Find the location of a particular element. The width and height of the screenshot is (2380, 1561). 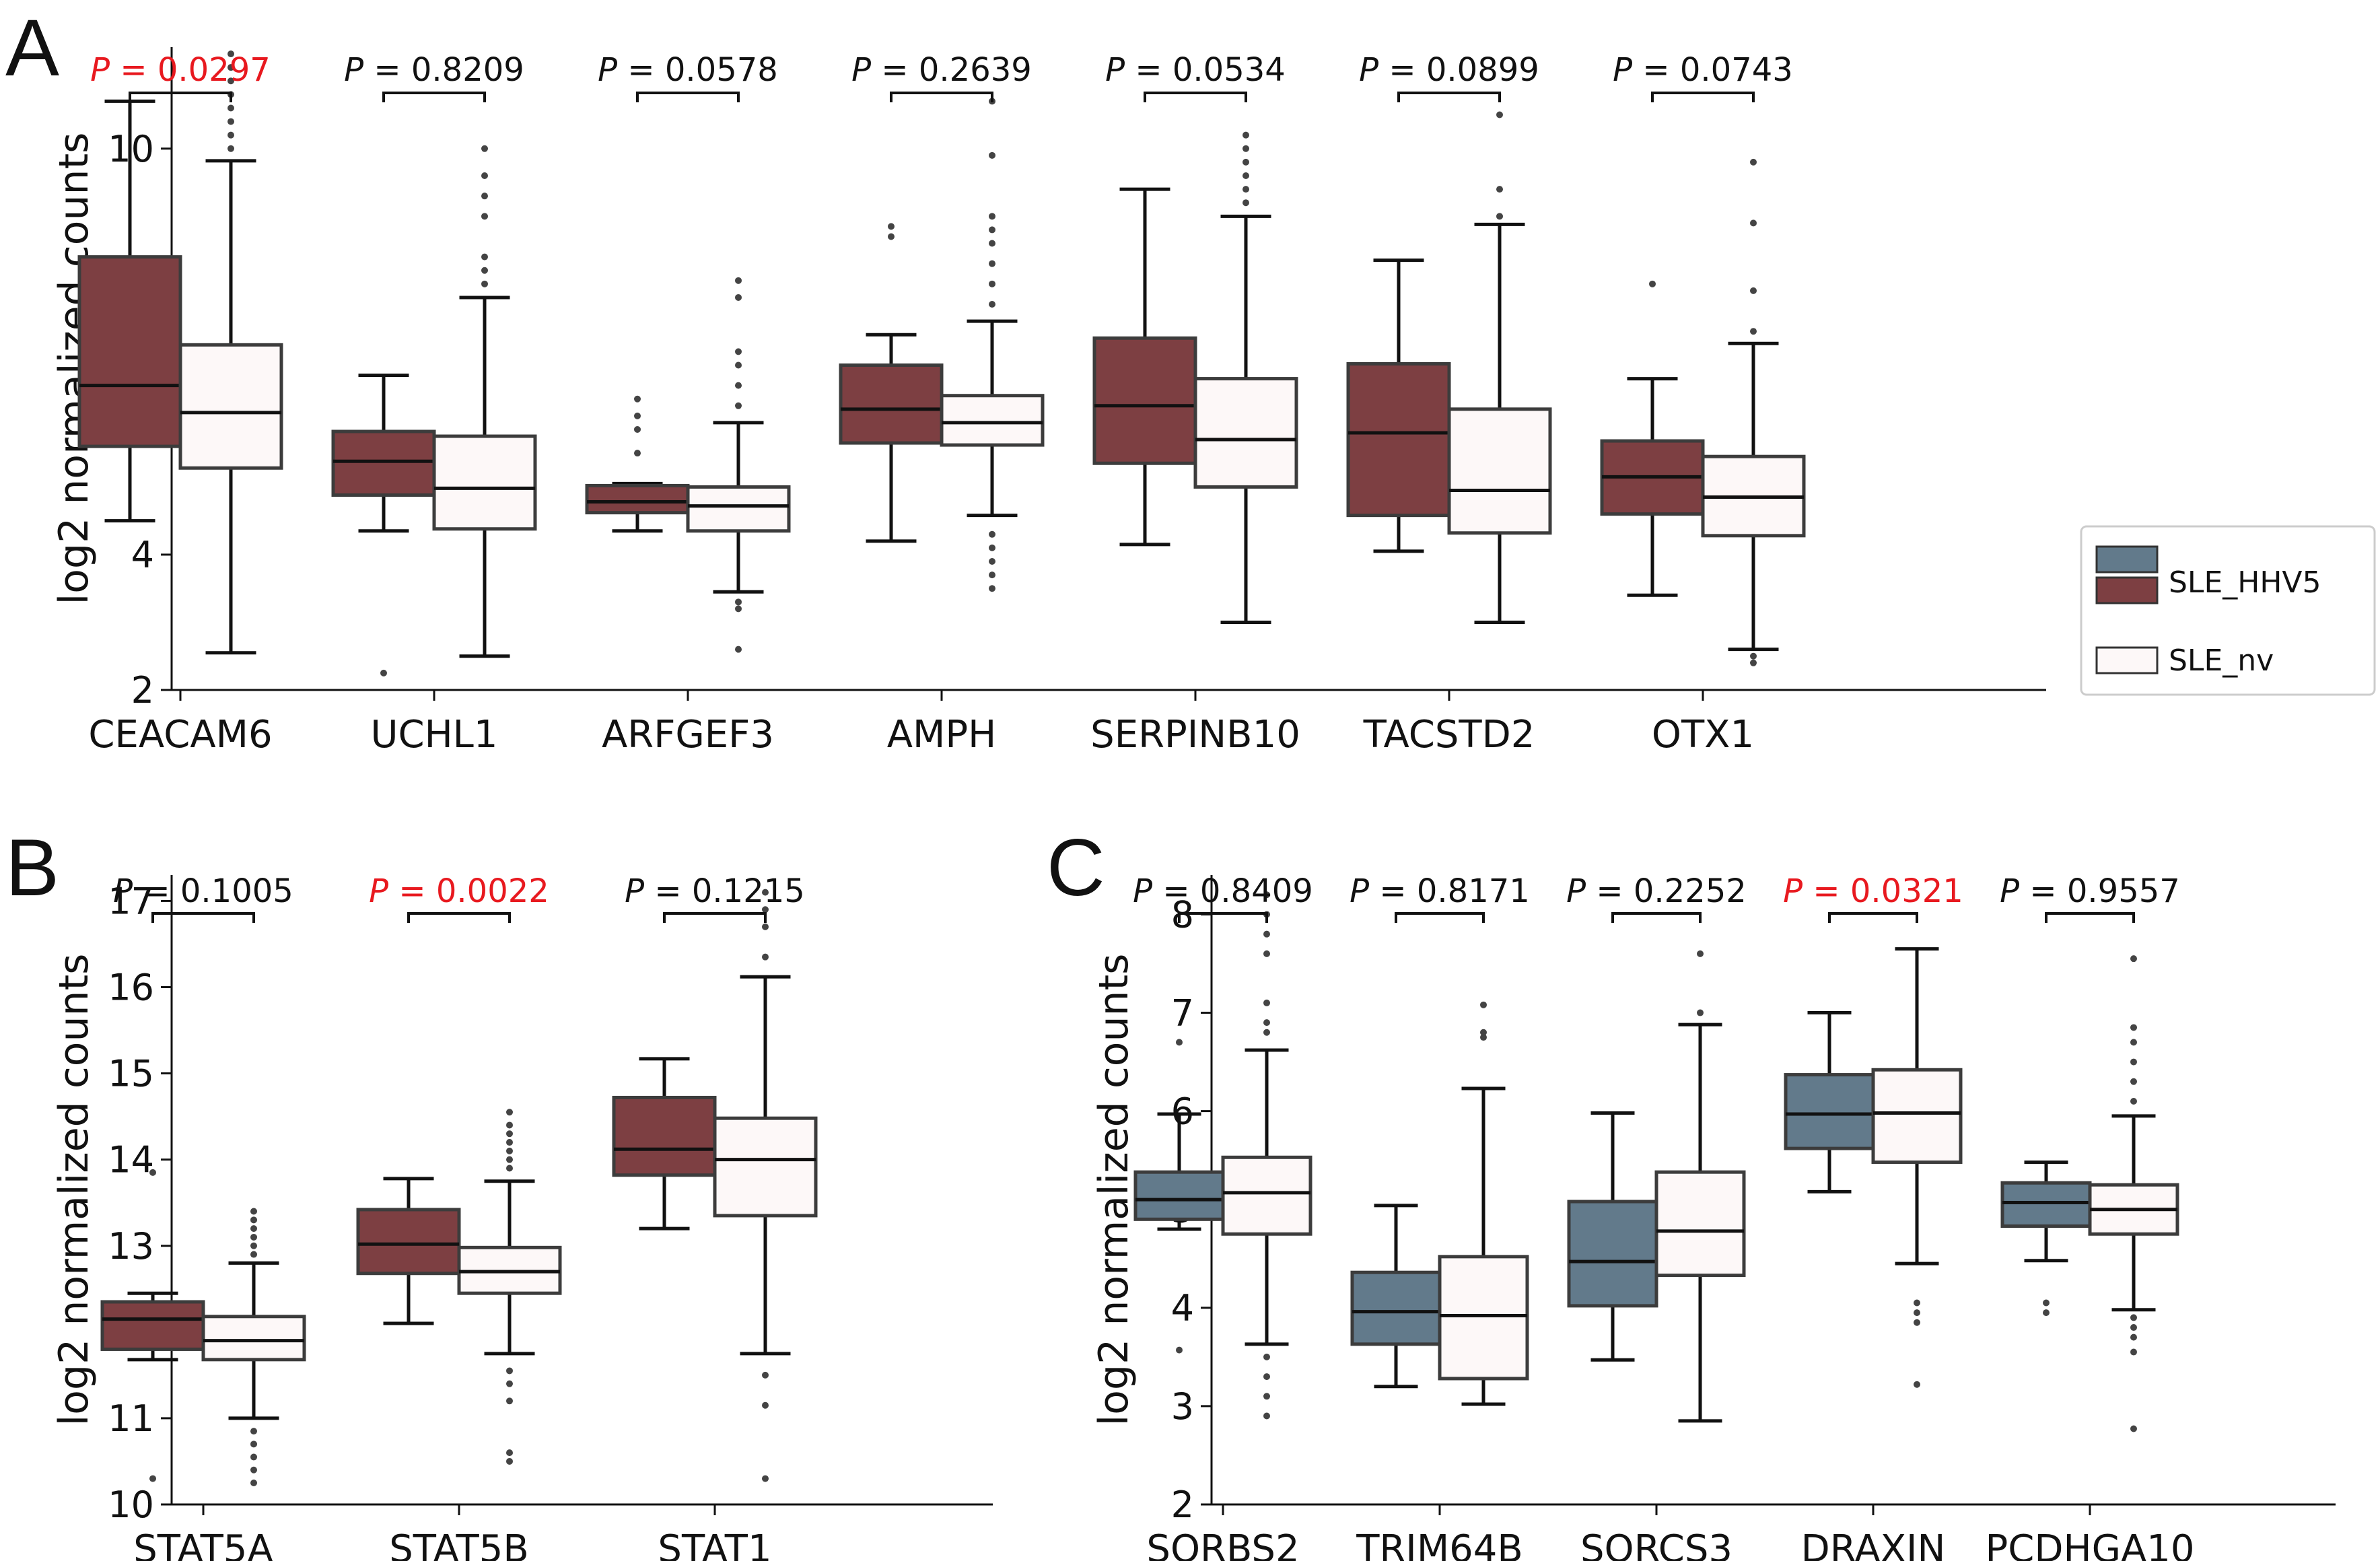

panel-c-category-label-sorcs3: SORCS3 is located at coordinates (1657, 1544).